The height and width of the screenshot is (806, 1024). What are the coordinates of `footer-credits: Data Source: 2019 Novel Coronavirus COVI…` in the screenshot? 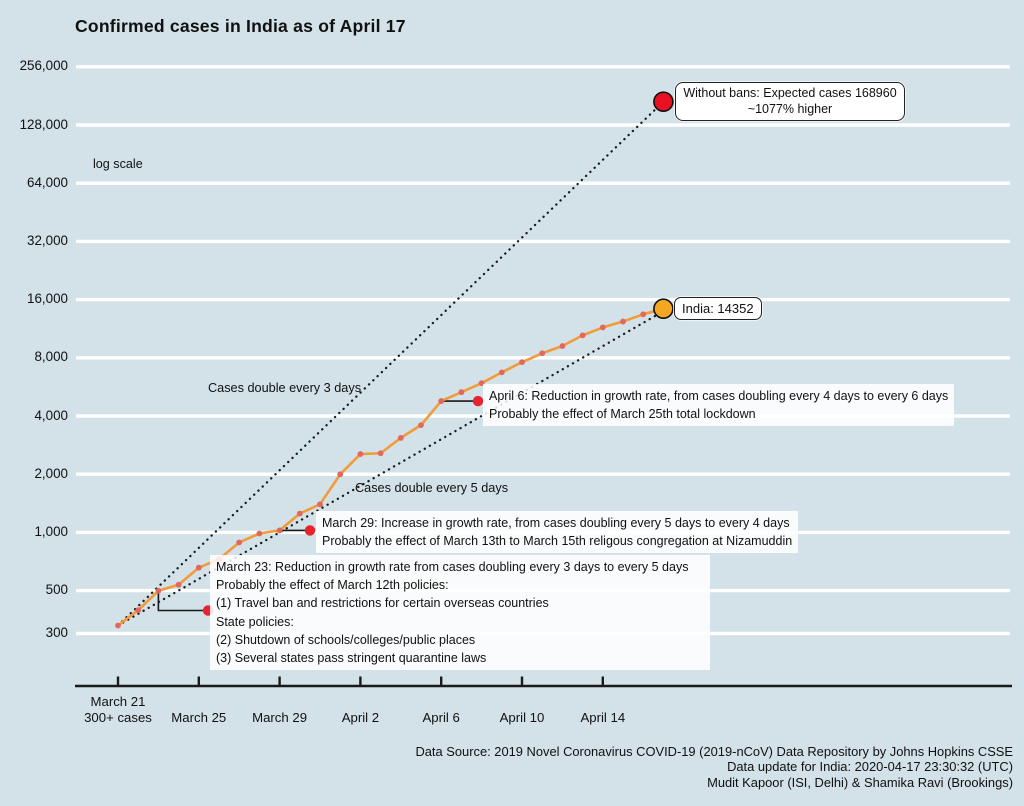 It's located at (714, 767).